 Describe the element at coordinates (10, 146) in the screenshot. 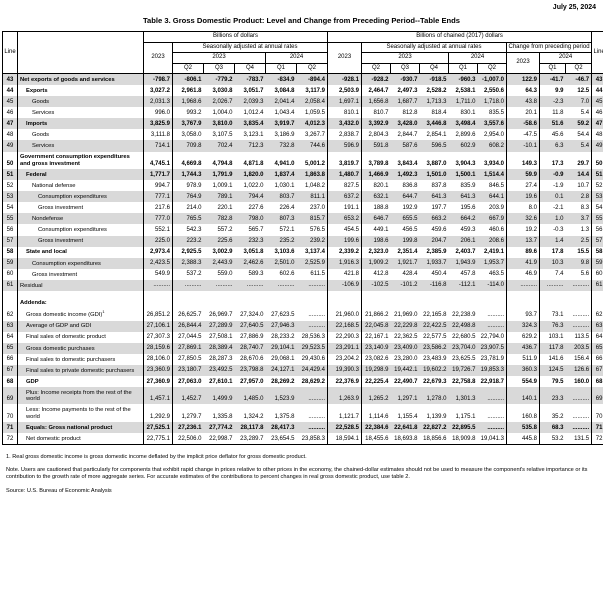

I see `line-number-left: 49` at that location.